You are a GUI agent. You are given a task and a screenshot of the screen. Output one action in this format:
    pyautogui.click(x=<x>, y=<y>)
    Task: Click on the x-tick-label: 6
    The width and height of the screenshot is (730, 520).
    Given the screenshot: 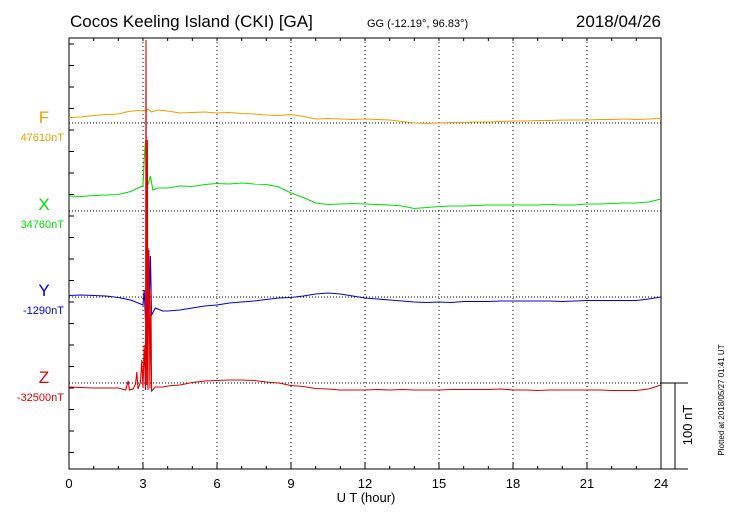 What is the action you would take?
    pyautogui.click(x=216, y=483)
    